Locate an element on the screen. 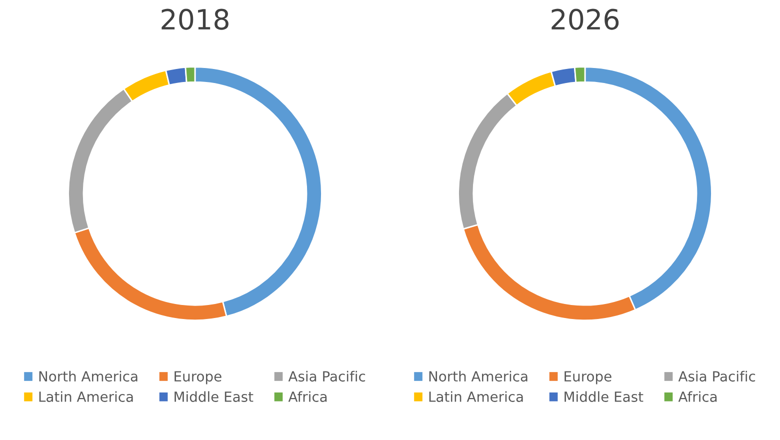  chart-title: 2018 is located at coordinates (195, 19).